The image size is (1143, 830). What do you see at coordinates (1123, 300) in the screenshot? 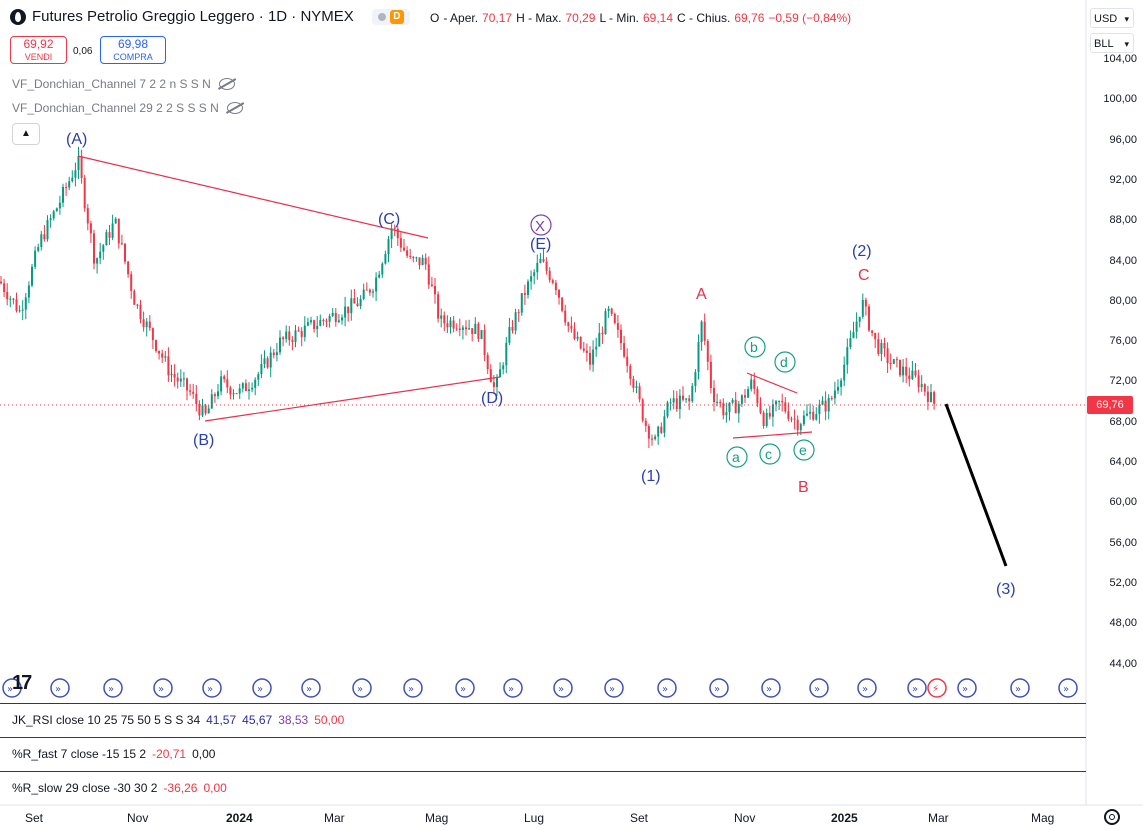
I see `price-tick-label: 80,00` at bounding box center [1123, 300].